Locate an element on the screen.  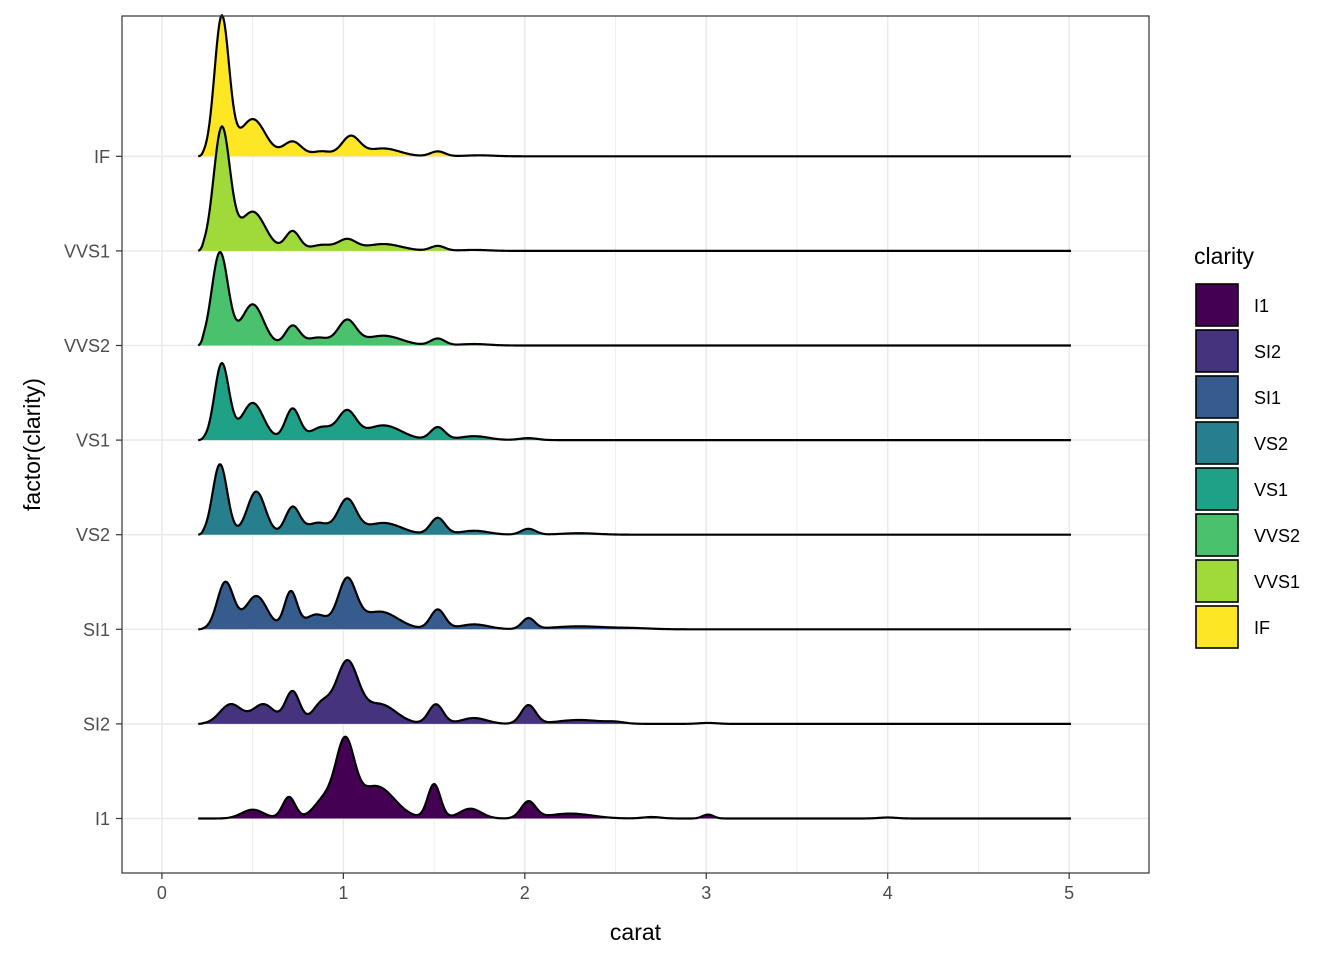
ridge-fill-I1 is located at coordinates (634, 777).